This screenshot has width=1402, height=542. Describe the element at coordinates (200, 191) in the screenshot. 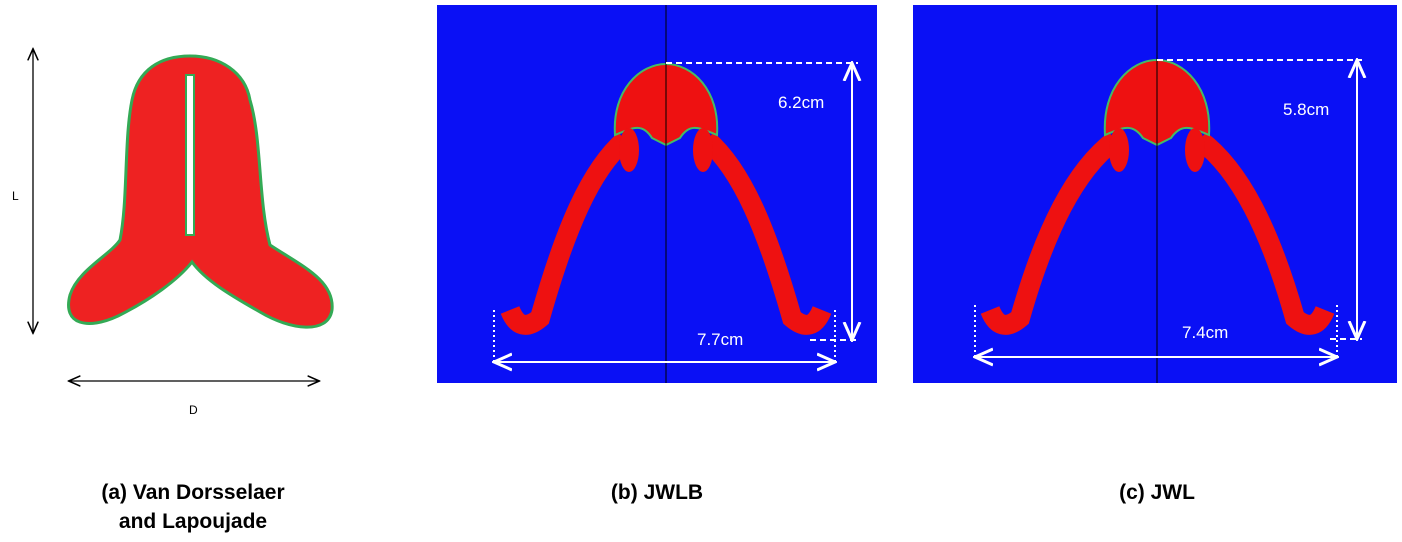

I see `jet-shape` at that location.